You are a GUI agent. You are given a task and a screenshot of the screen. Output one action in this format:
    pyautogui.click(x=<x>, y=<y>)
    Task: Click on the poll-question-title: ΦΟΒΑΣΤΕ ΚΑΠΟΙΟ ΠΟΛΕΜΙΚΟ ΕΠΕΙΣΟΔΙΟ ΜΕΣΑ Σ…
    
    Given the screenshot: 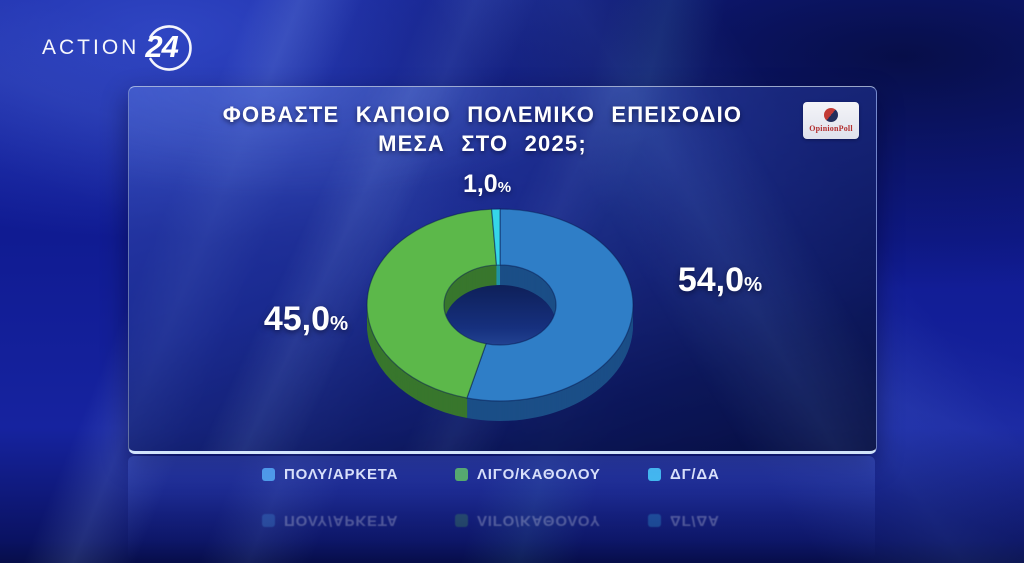 What is the action you would take?
    pyautogui.click(x=482, y=129)
    